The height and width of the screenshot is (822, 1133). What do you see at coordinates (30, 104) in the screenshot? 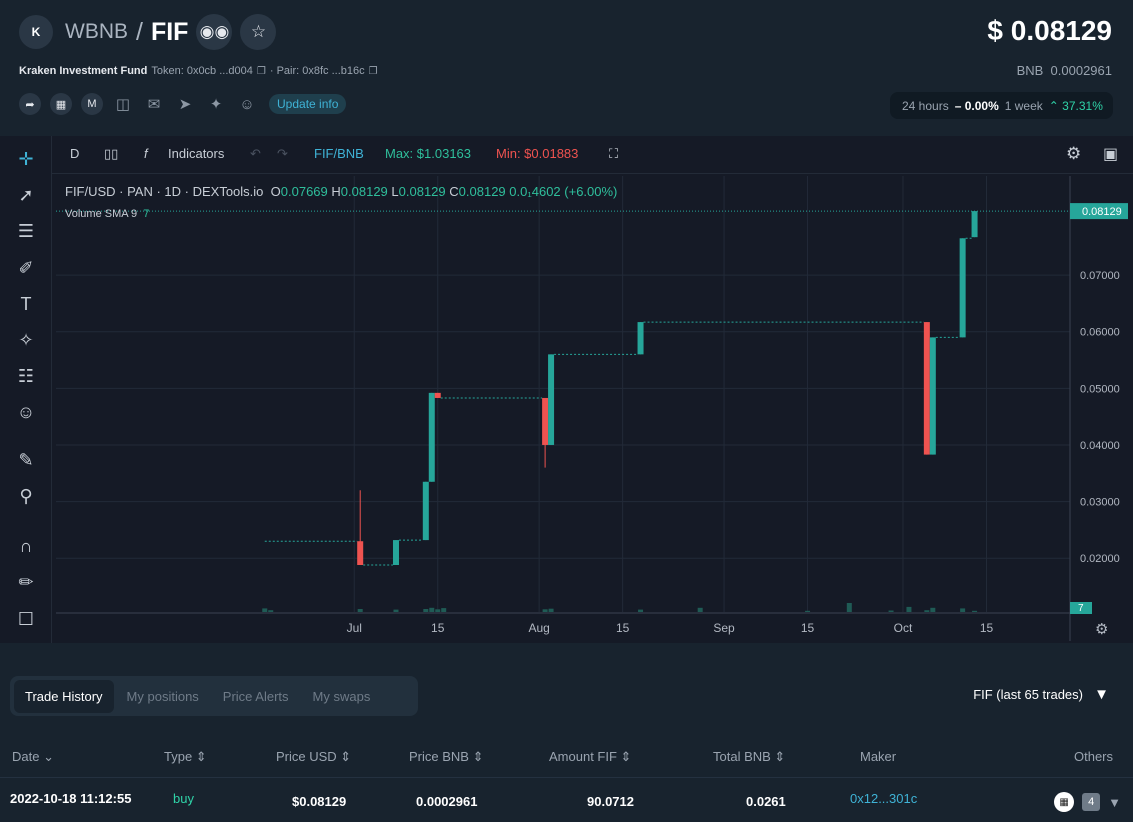
I see `share-icon: ➦` at bounding box center [30, 104].